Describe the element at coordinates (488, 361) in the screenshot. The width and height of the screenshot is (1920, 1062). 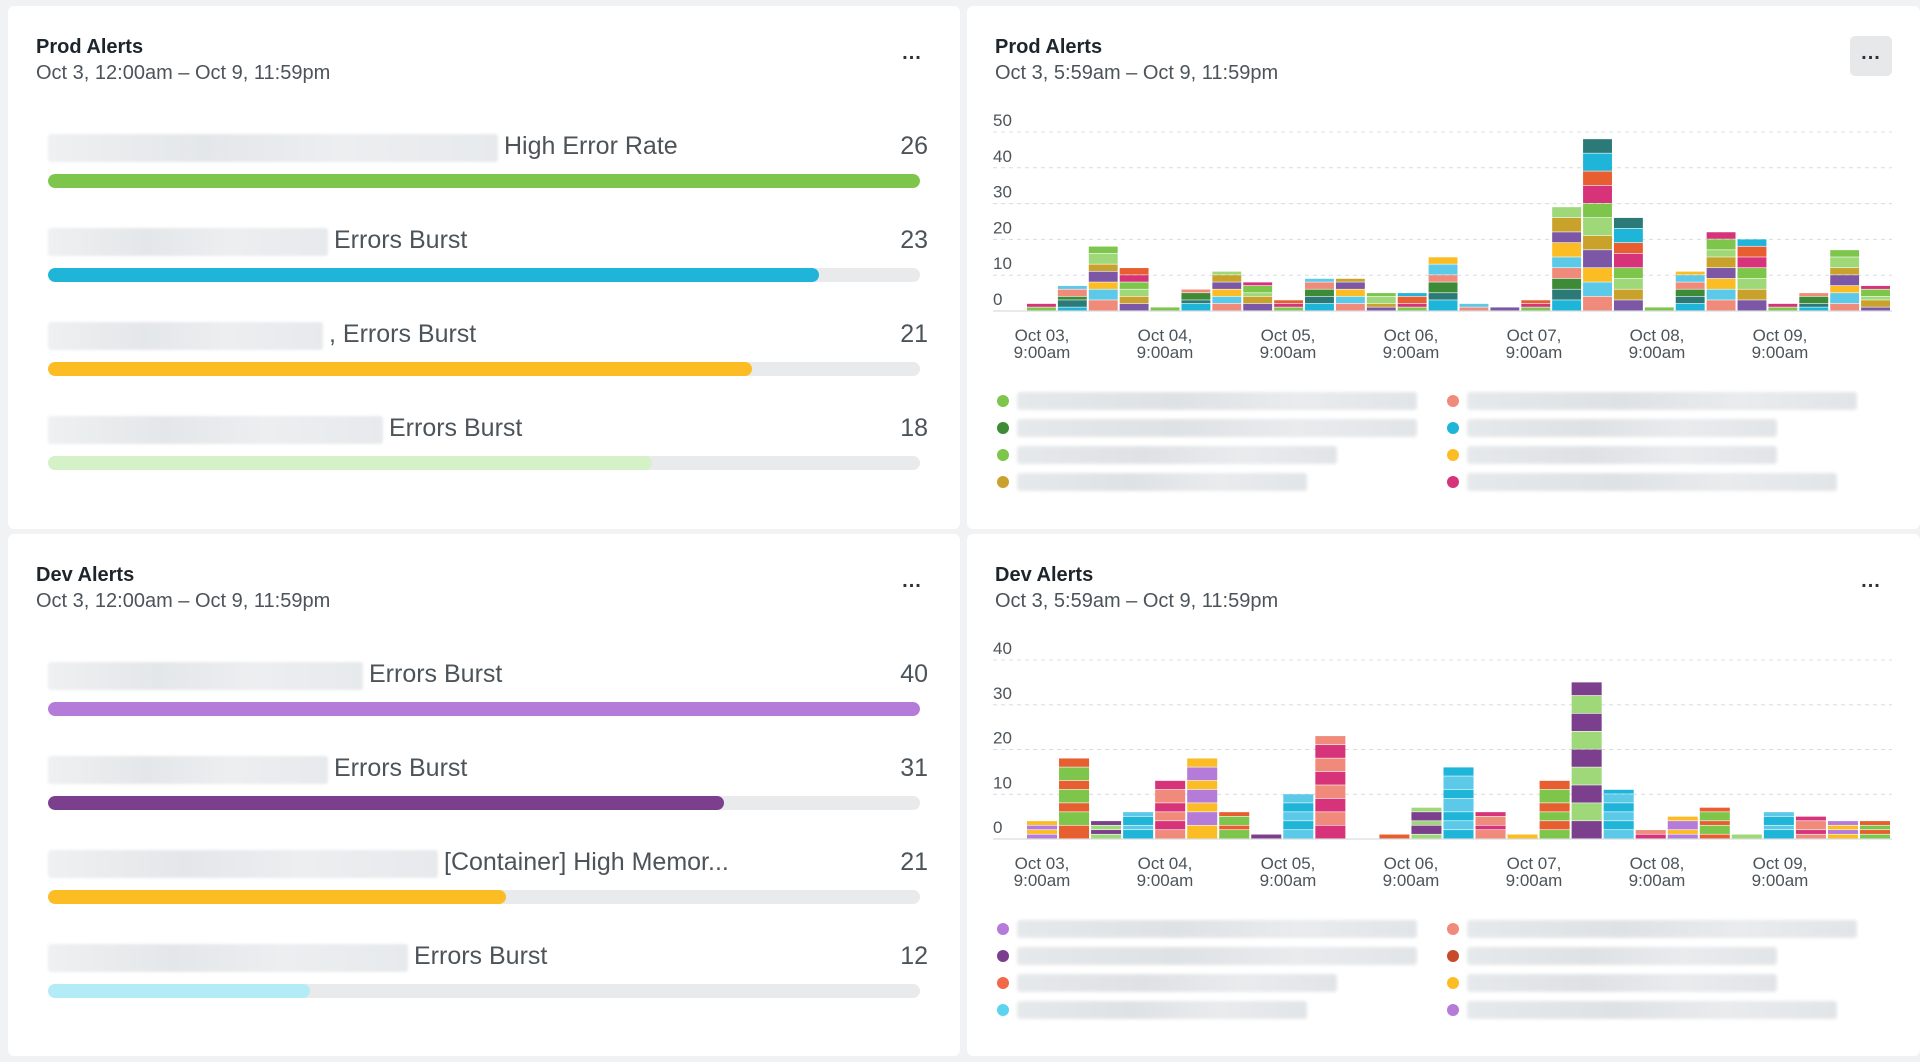
I see `alert-bar-row: , Errors Burst 21` at that location.